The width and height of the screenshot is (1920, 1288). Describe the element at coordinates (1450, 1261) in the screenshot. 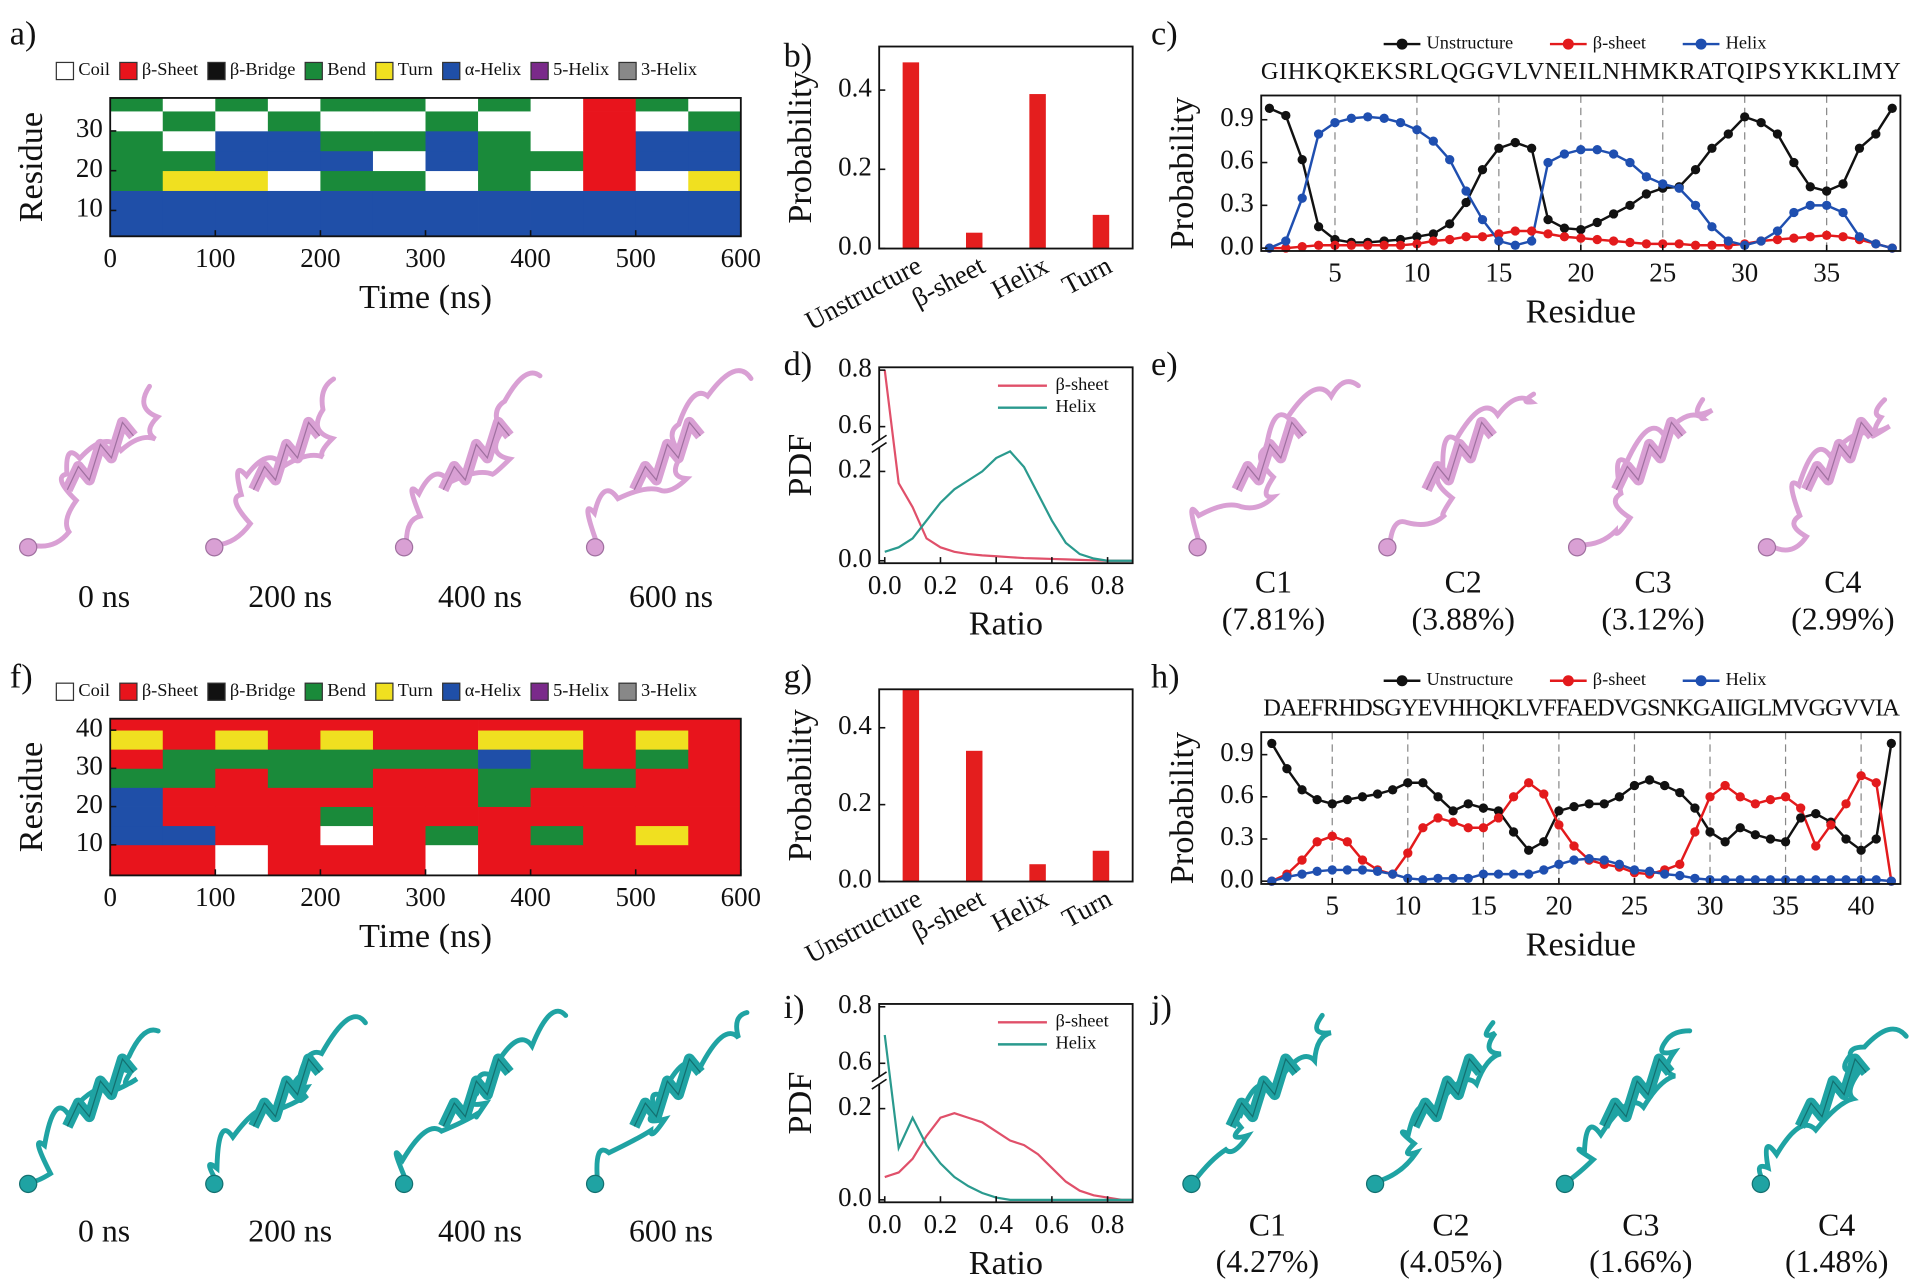

I see `structure-share: (4.05%)` at that location.